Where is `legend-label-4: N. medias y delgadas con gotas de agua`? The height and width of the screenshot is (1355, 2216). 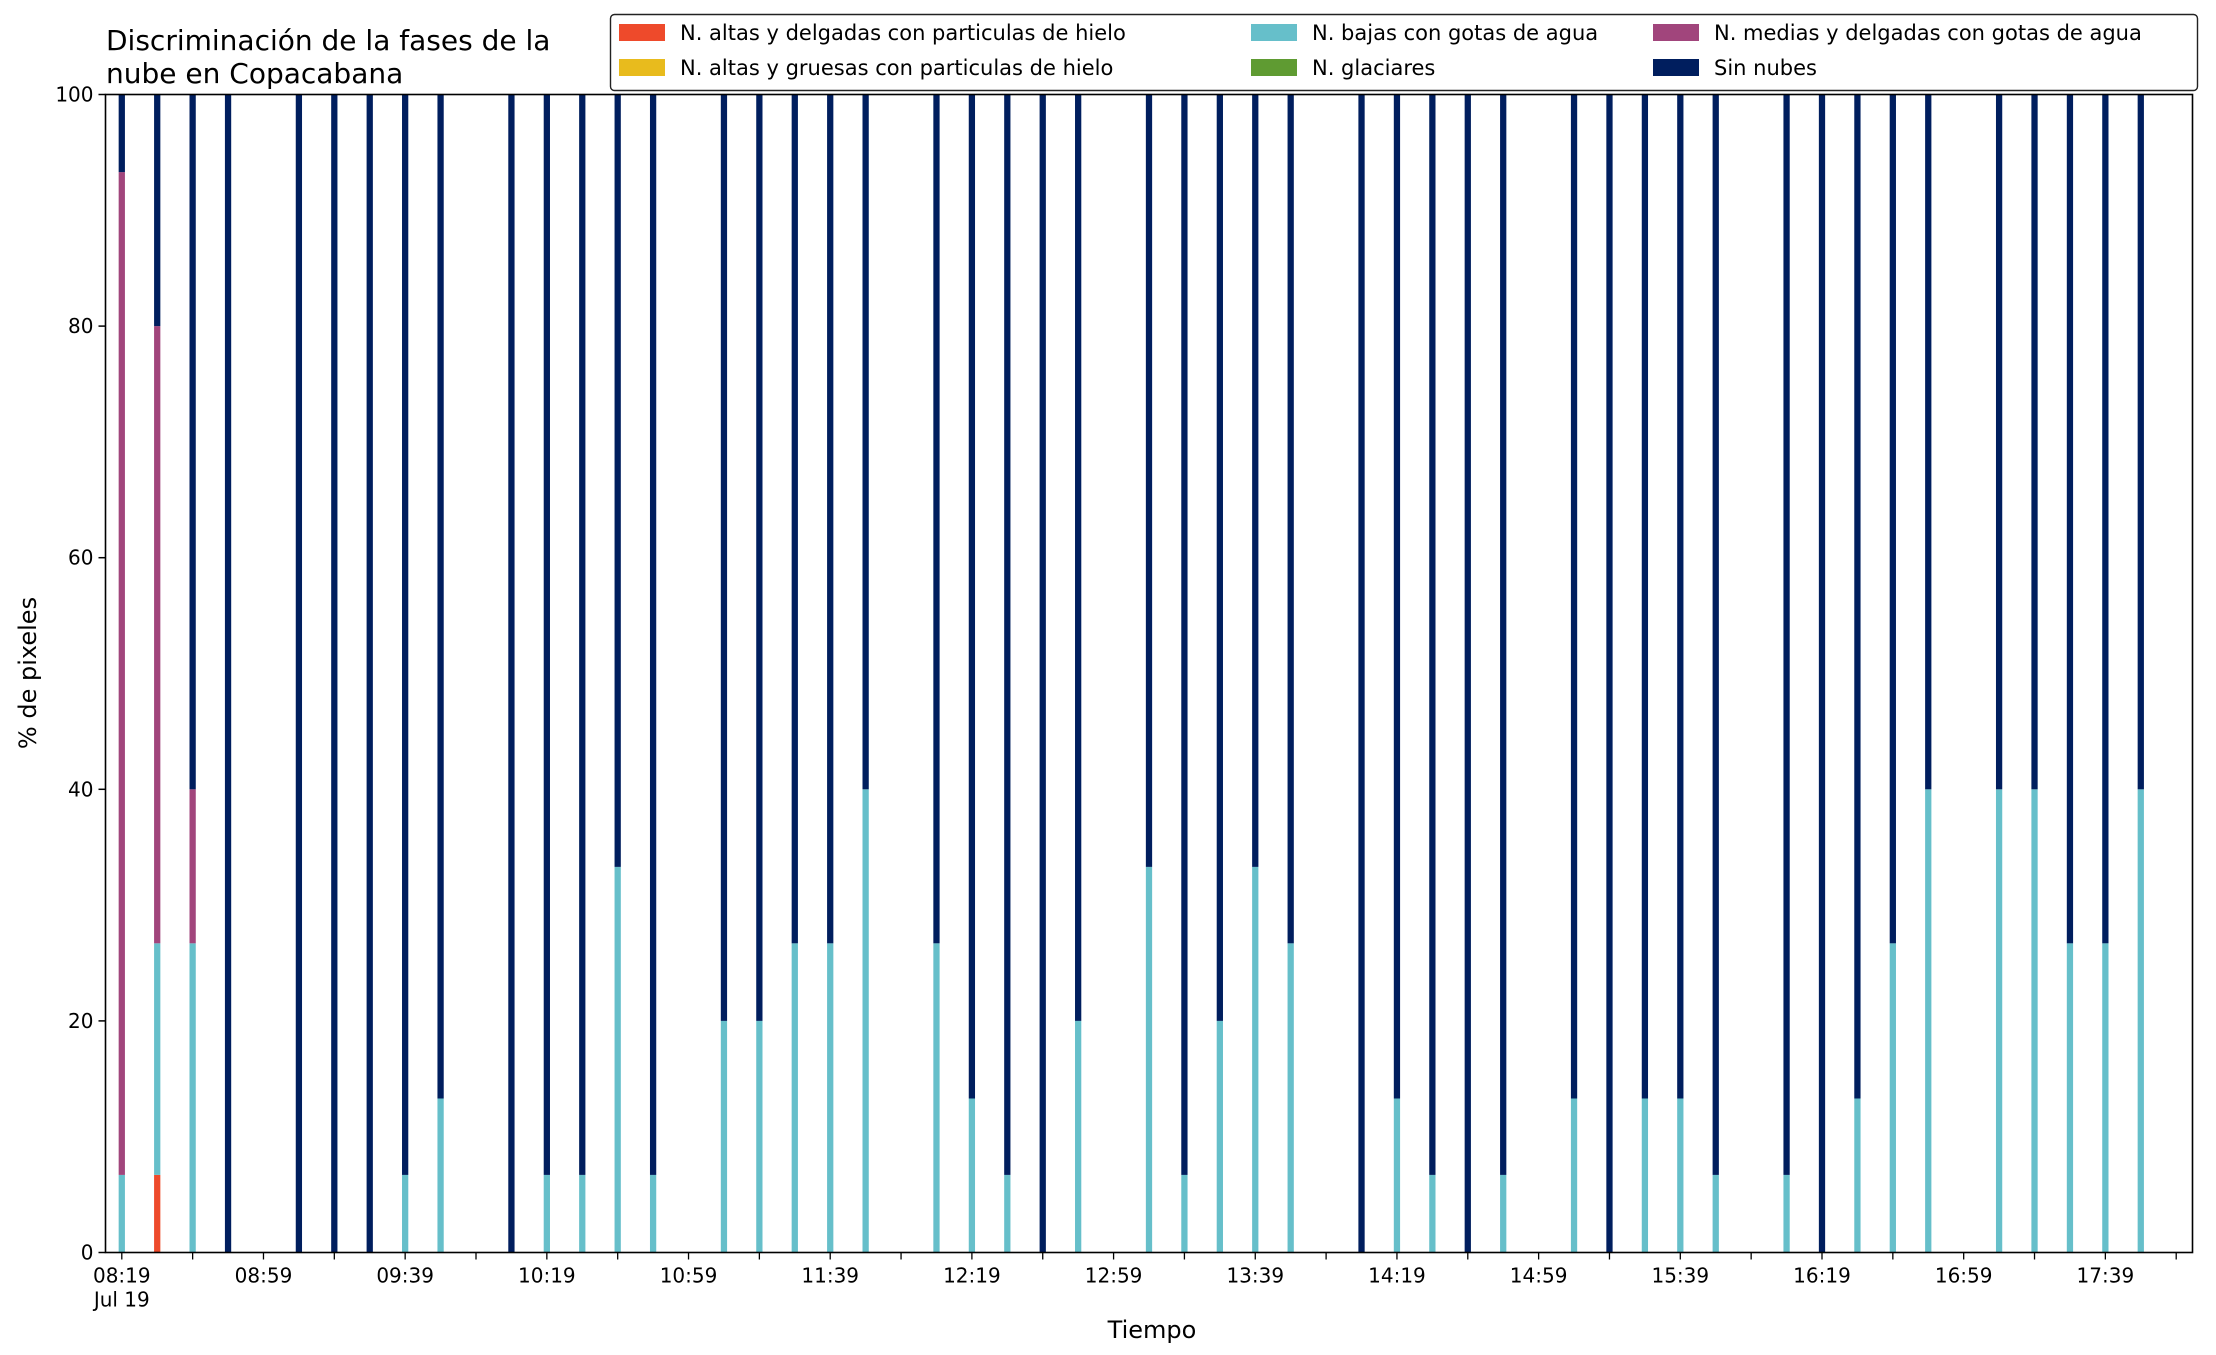 legend-label-4: N. medias y delgadas con gotas de agua is located at coordinates (1928, 33).